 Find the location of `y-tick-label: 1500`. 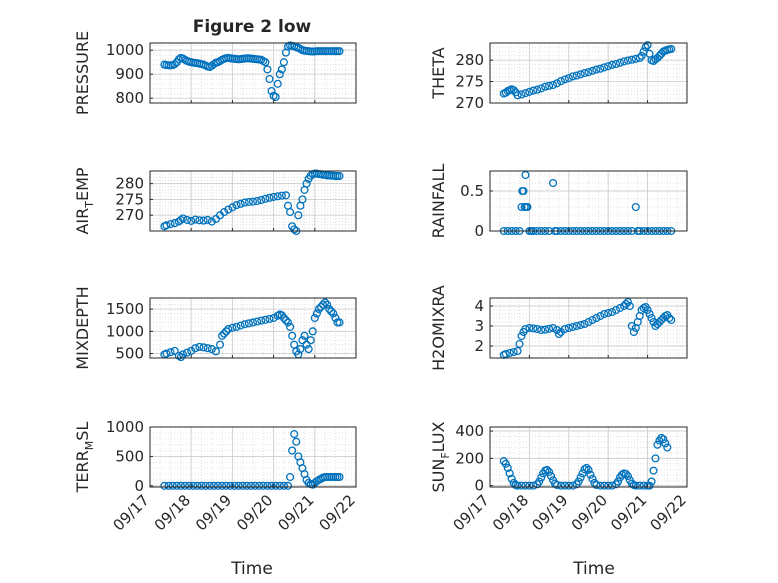

y-tick-label: 1500 is located at coordinates (125, 309).